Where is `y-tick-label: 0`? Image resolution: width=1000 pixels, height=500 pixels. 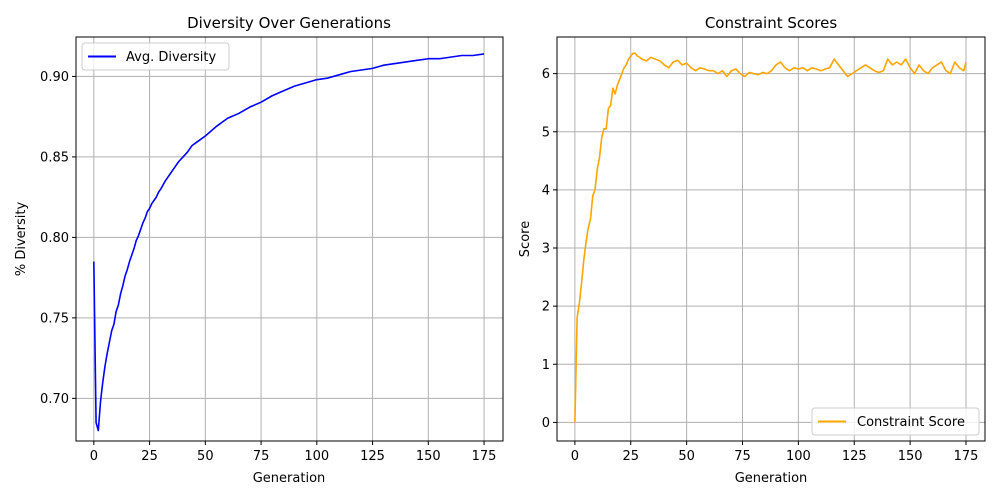 y-tick-label: 0 is located at coordinates (546, 423).